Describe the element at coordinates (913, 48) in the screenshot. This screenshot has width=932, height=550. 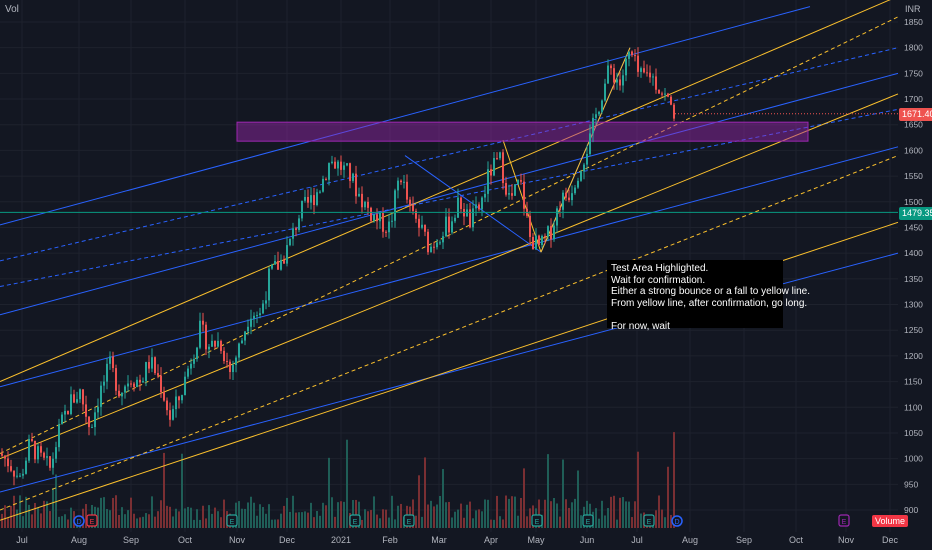
I see `price-tick-label: 1800` at that location.